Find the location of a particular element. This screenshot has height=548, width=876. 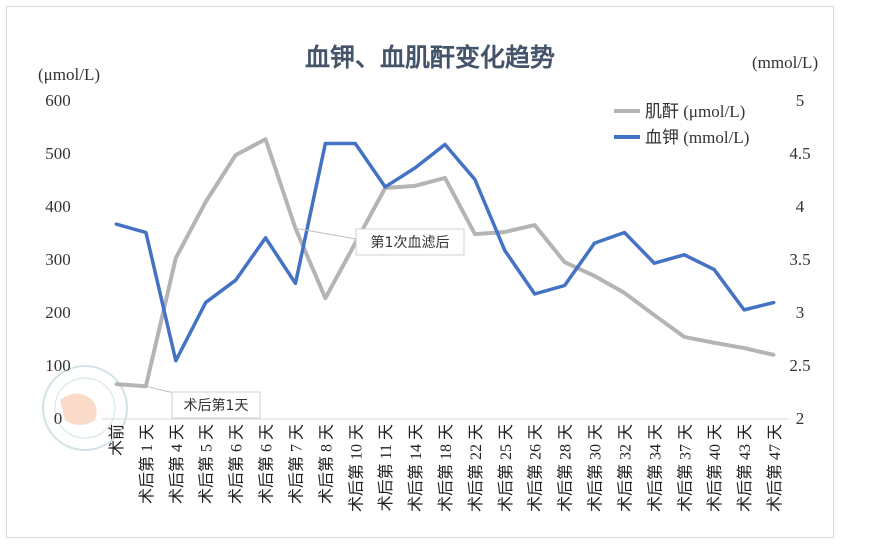

y-left-tick-label: 600 is located at coordinates (58, 100).